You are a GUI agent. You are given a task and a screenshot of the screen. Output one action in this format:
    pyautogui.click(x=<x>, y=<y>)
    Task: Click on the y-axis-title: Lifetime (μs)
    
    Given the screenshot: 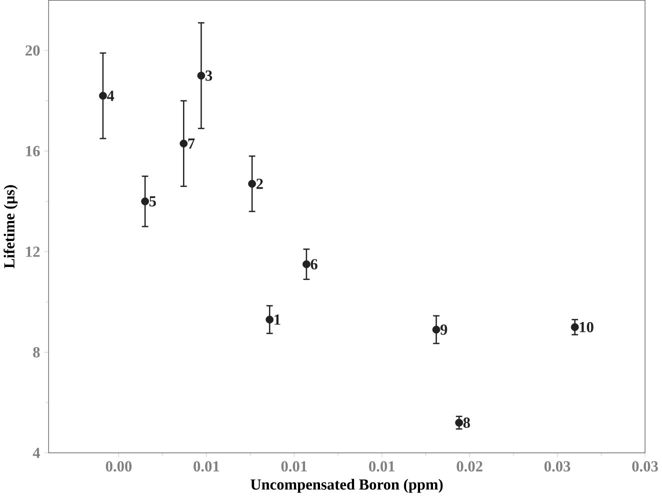 What is the action you would take?
    pyautogui.click(x=11, y=226)
    